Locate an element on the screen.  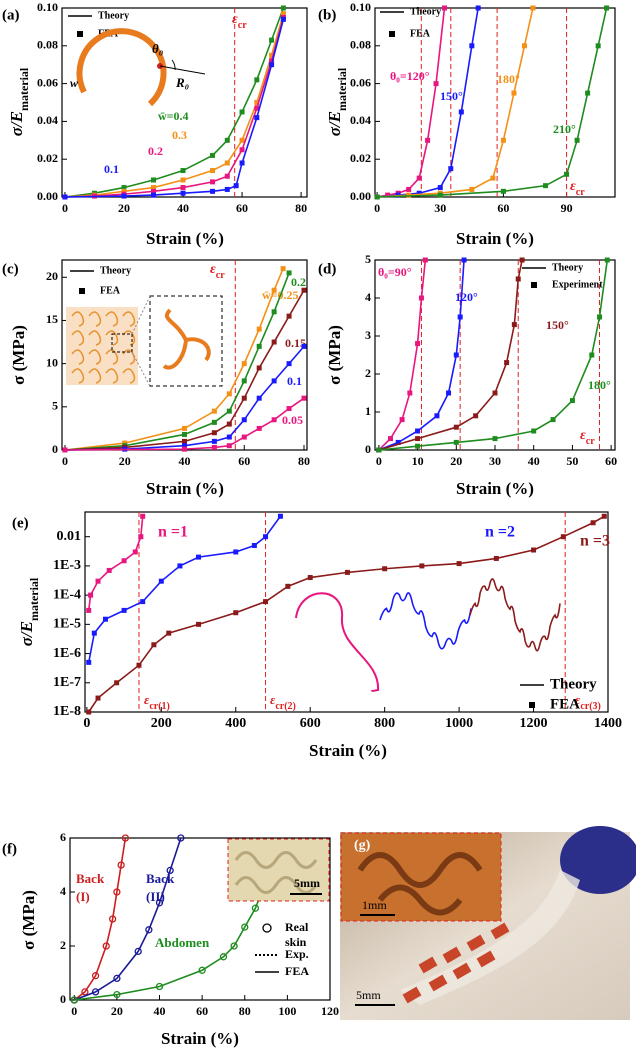
x-tick-label: 20 is located at coordinates (117, 1011).